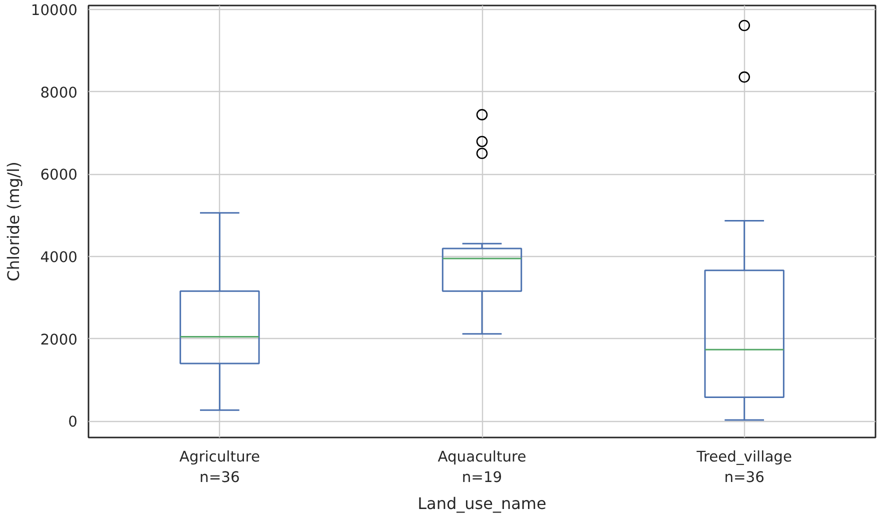 Image resolution: width=887 pixels, height=523 pixels. What do you see at coordinates (482, 467) in the screenshot?
I see `x-tick-label: Aquaculture n=19` at bounding box center [482, 467].